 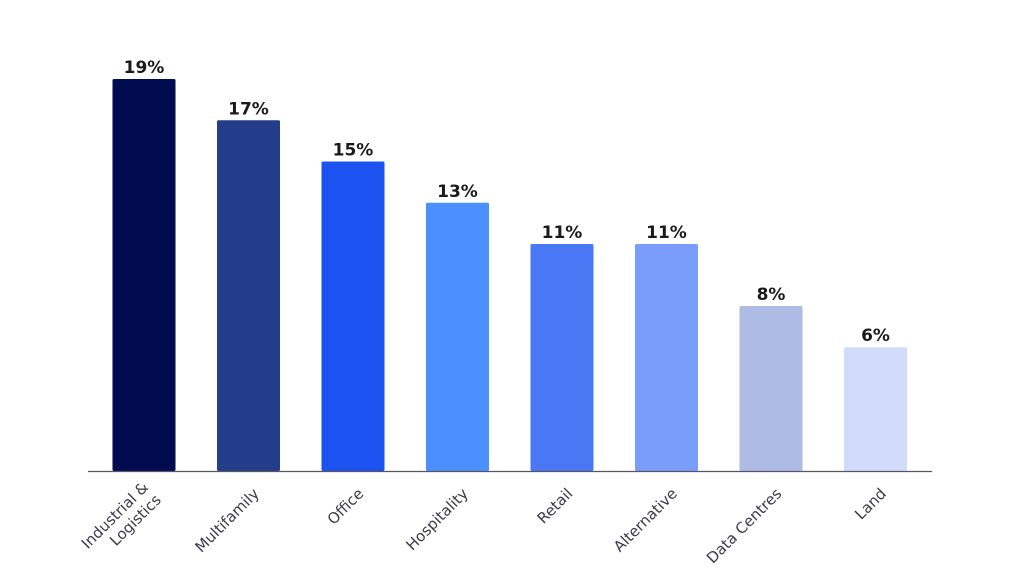 I want to click on x-tick-label: Retail, so click(x=555, y=506).